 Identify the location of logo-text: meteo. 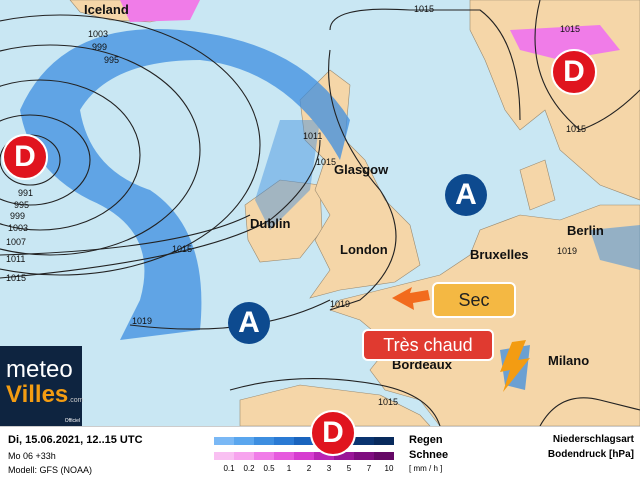
(39, 369).